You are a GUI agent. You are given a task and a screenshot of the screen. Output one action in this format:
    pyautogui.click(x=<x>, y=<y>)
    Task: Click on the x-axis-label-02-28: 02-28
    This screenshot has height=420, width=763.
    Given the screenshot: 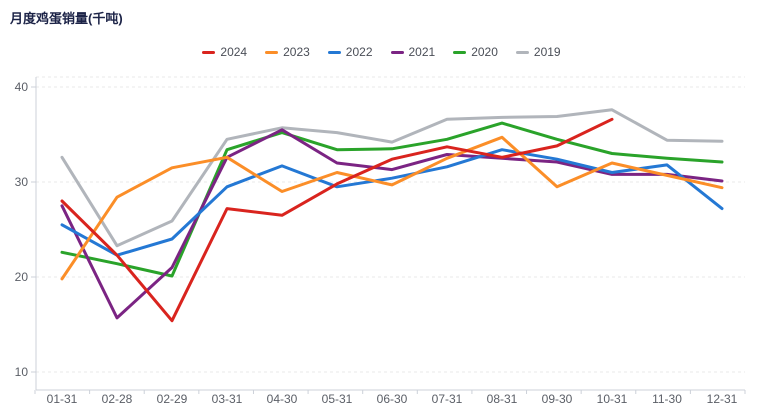 What is the action you would take?
    pyautogui.click(x=117, y=399)
    